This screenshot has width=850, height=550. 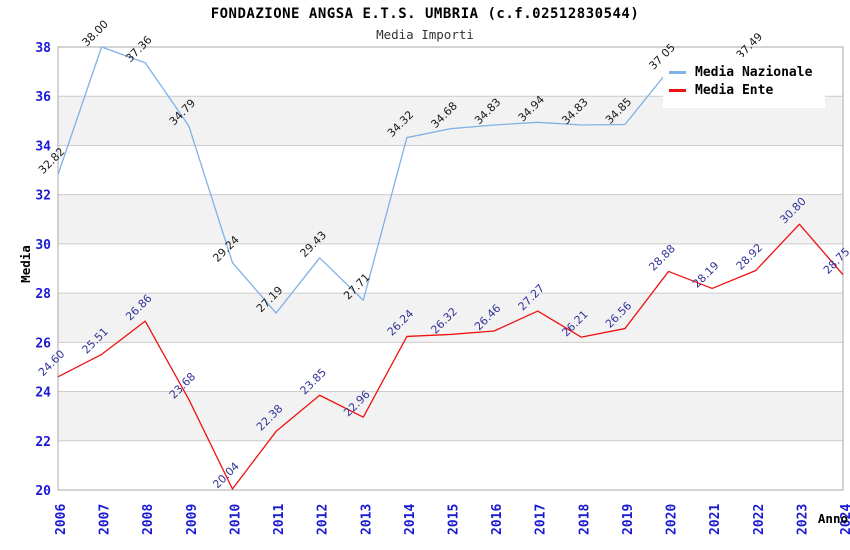 What do you see at coordinates (410, 519) in the screenshot?
I see `x-tick-label: 2014` at bounding box center [410, 519].